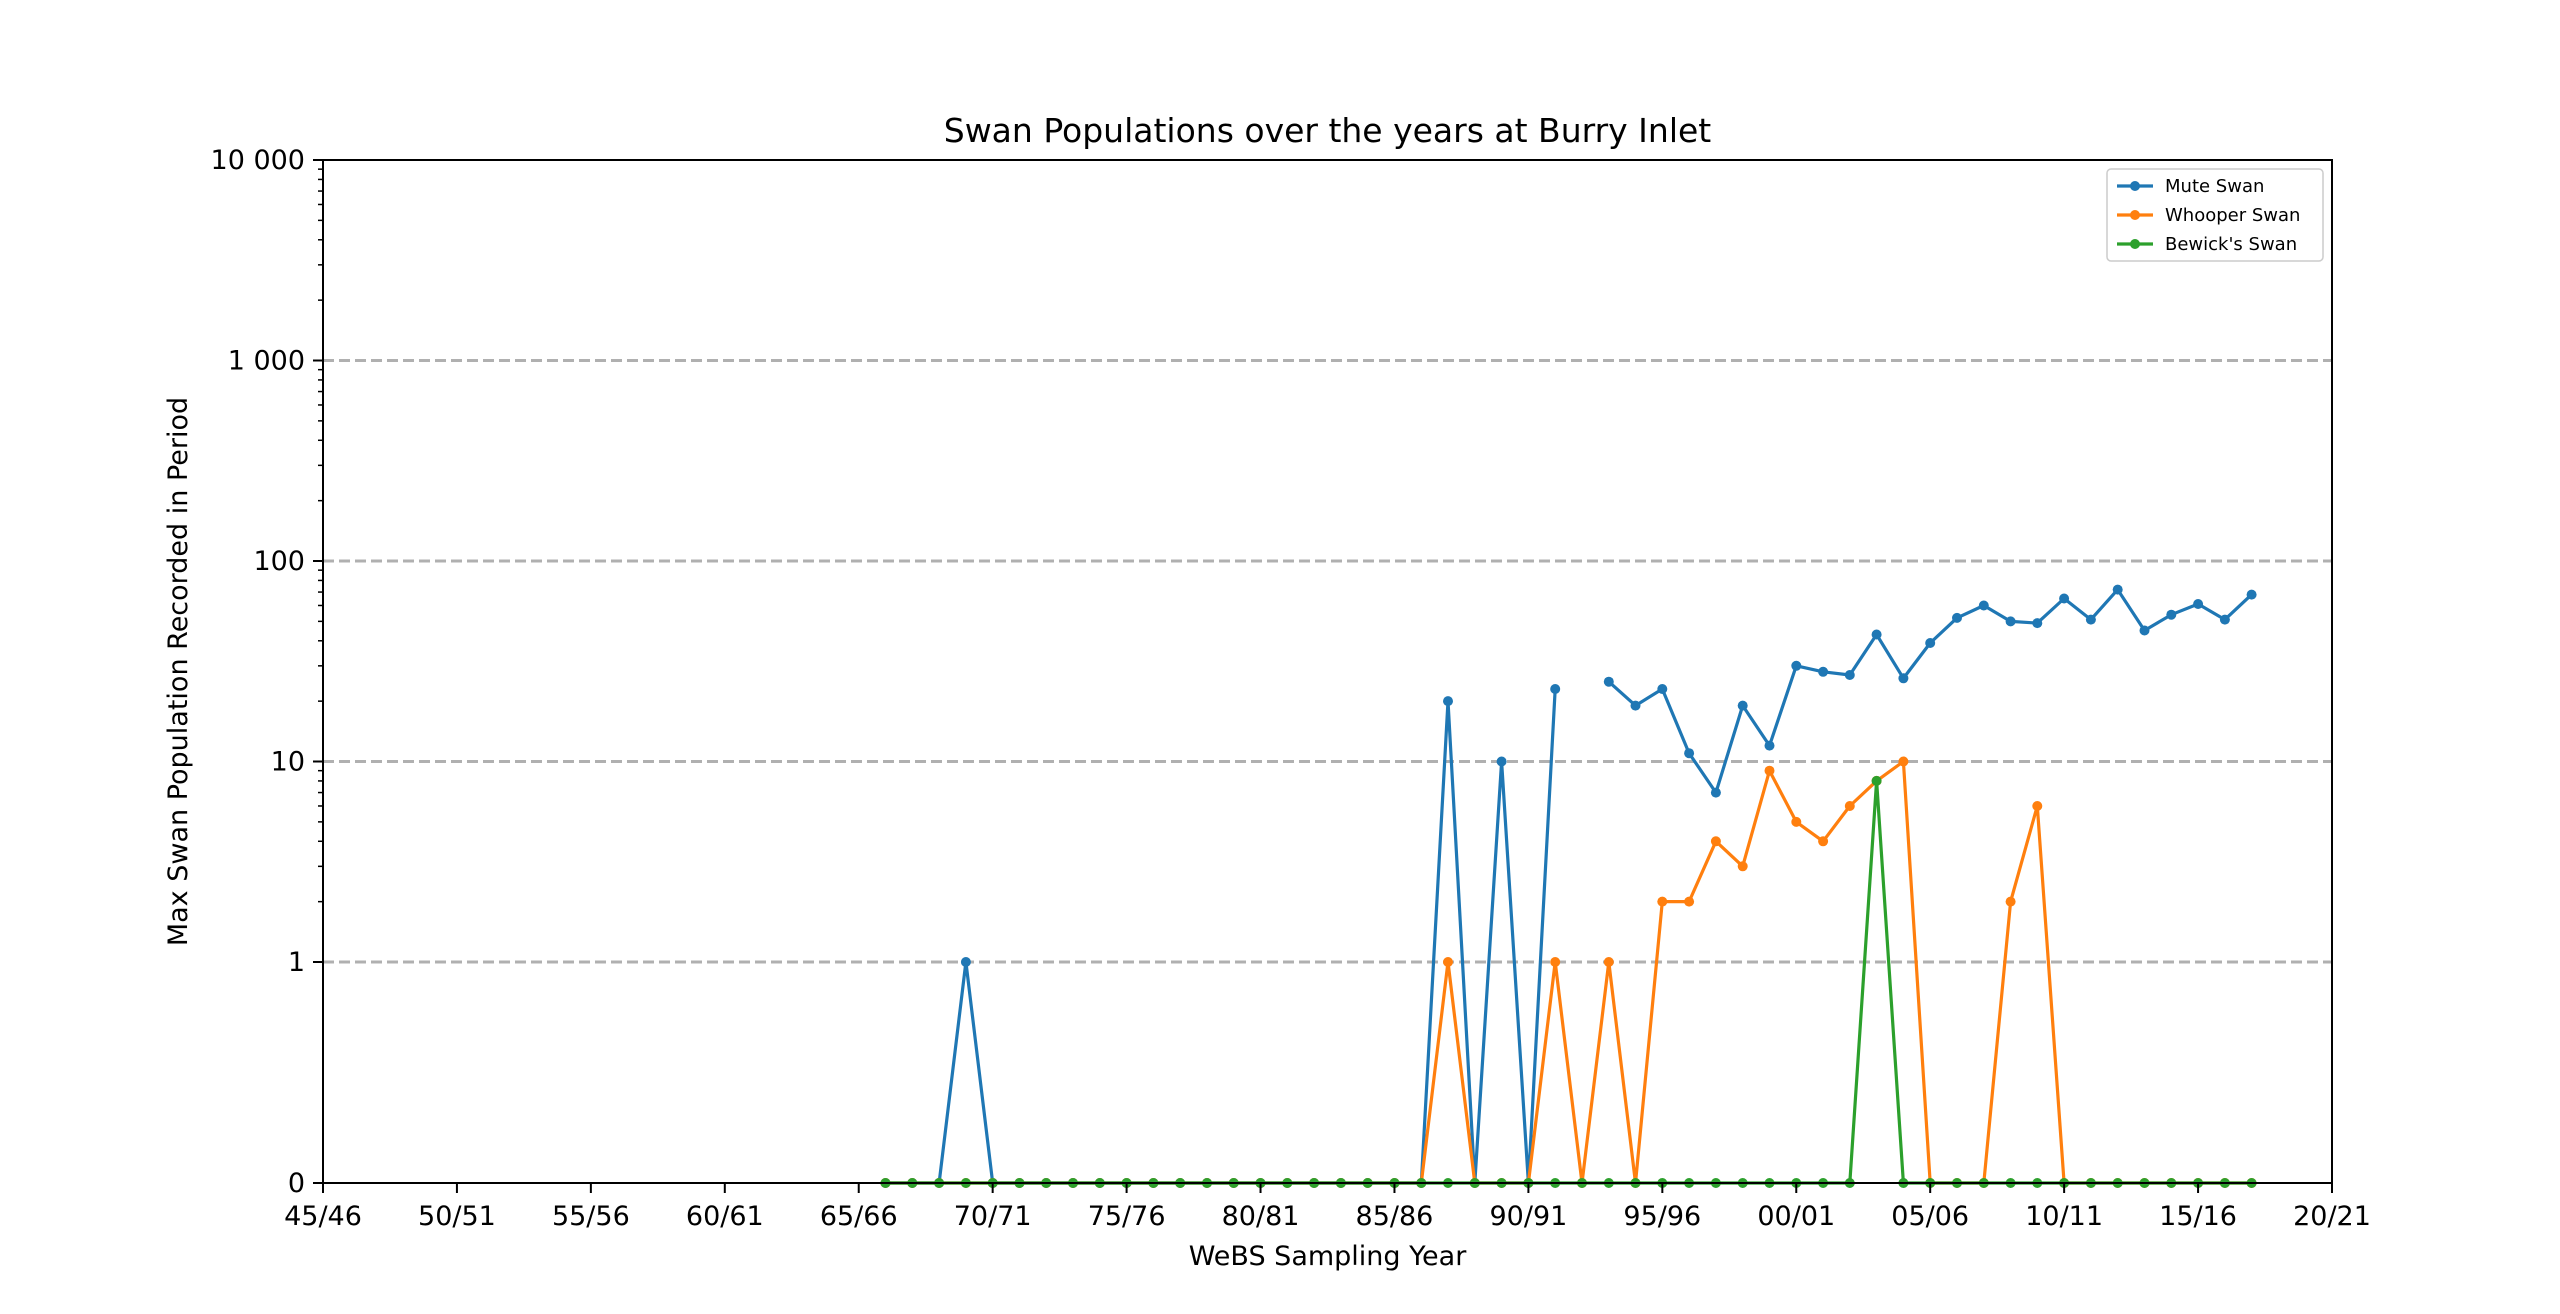 Image resolution: width=2560 pixels, height=1314 pixels. Describe the element at coordinates (457, 1216) in the screenshot. I see `x-tick-label: 50/51` at that location.